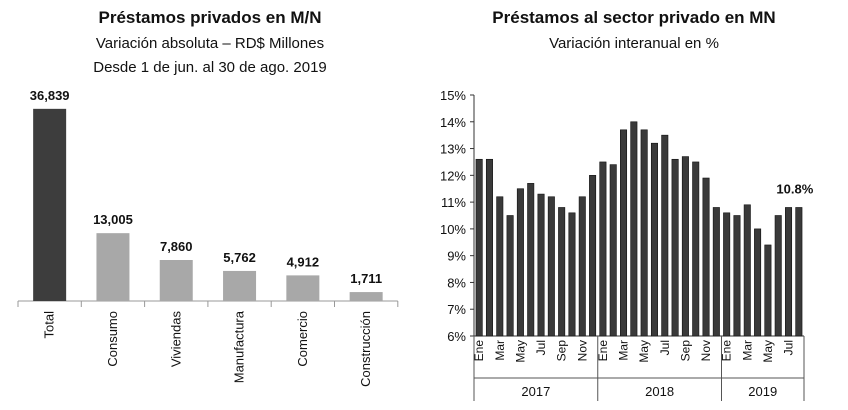 This screenshot has width=848, height=410. Describe the element at coordinates (535, 391) in the screenshot. I see `year-label: 2017` at that location.